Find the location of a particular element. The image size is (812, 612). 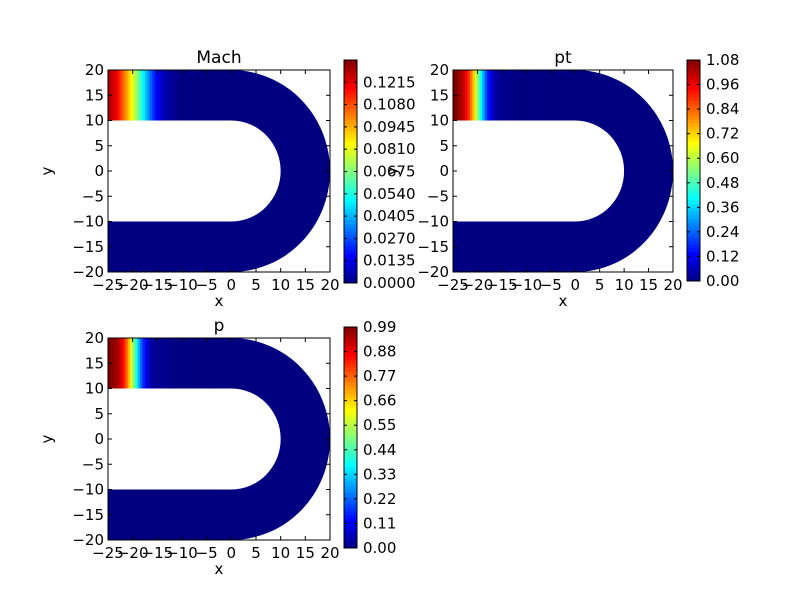

x-tick-label: −25 is located at coordinates (108, 553).